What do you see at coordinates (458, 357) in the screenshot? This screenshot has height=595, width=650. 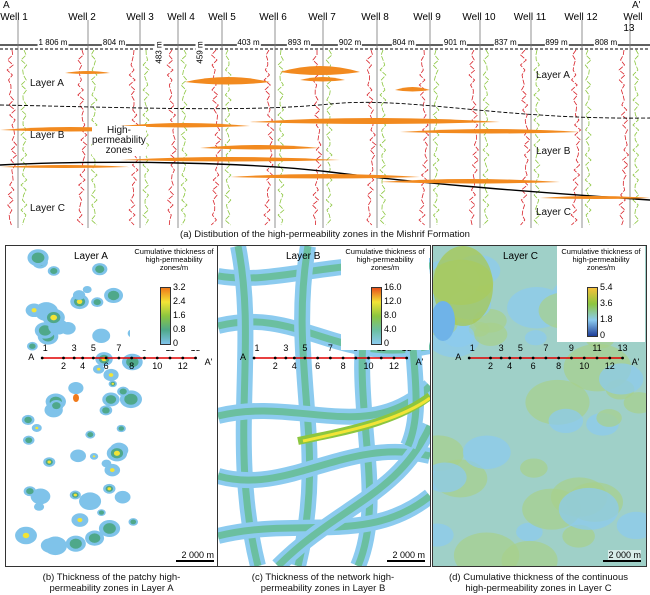 I see `line-end-a: A` at bounding box center [458, 357].